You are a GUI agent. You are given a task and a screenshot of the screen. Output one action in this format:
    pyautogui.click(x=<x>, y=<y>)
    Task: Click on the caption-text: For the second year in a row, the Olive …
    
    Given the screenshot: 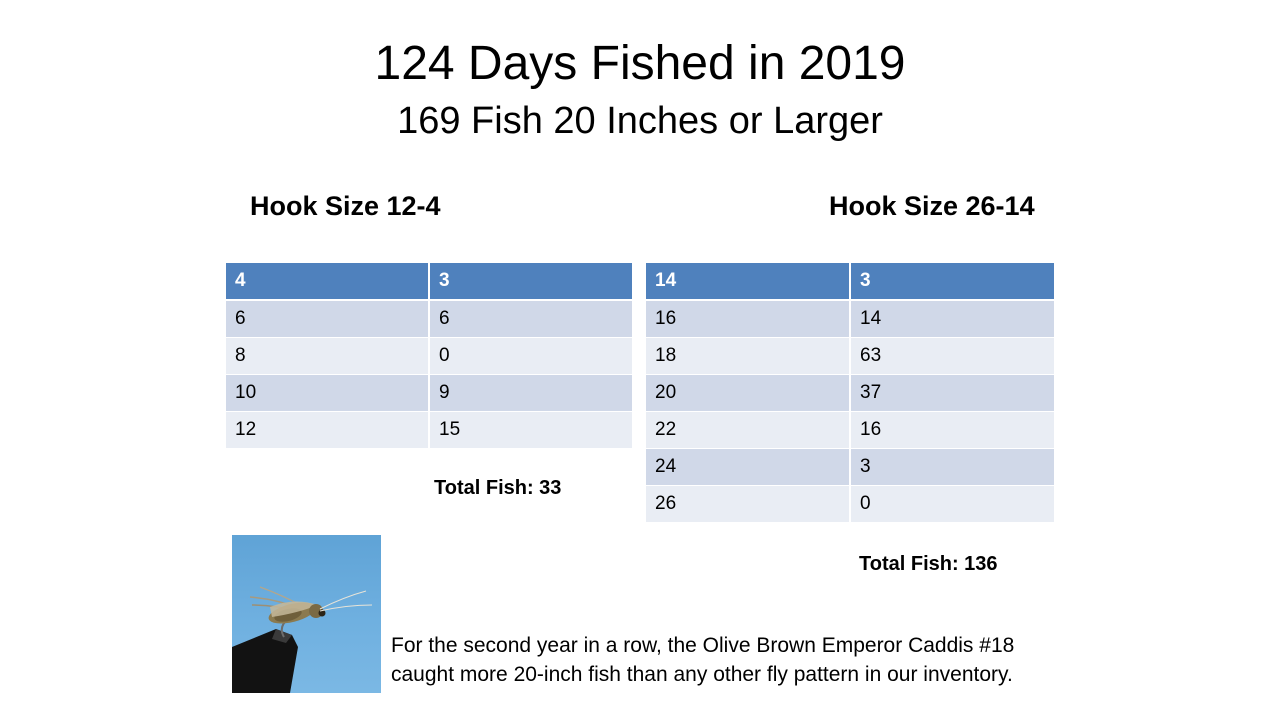 What is the action you would take?
    pyautogui.click(x=702, y=660)
    